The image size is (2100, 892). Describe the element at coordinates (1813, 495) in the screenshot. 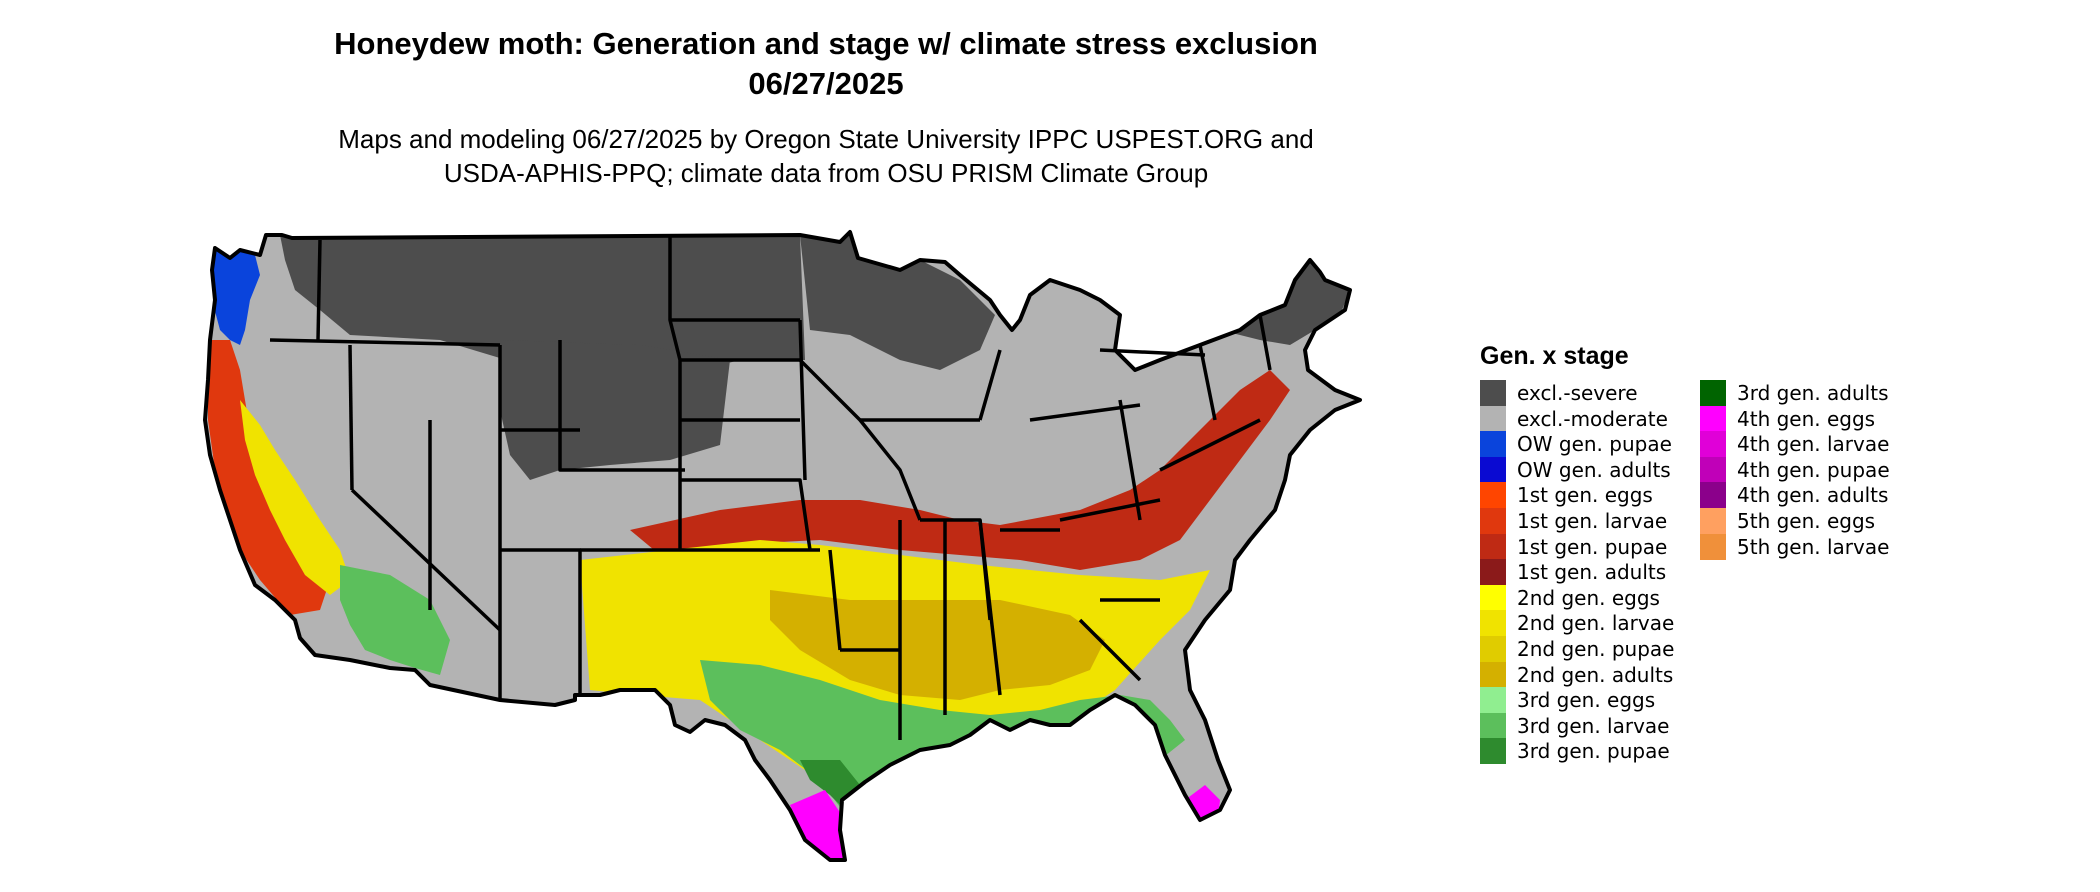

I see `legend-label: 4th gen. adults` at that location.